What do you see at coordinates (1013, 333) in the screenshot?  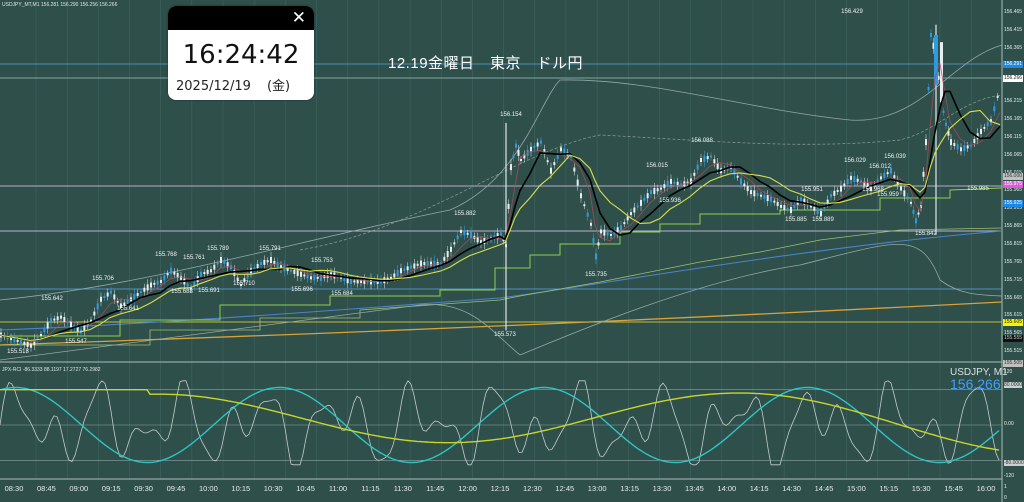 I see `price-tick: 155.565` at bounding box center [1013, 333].